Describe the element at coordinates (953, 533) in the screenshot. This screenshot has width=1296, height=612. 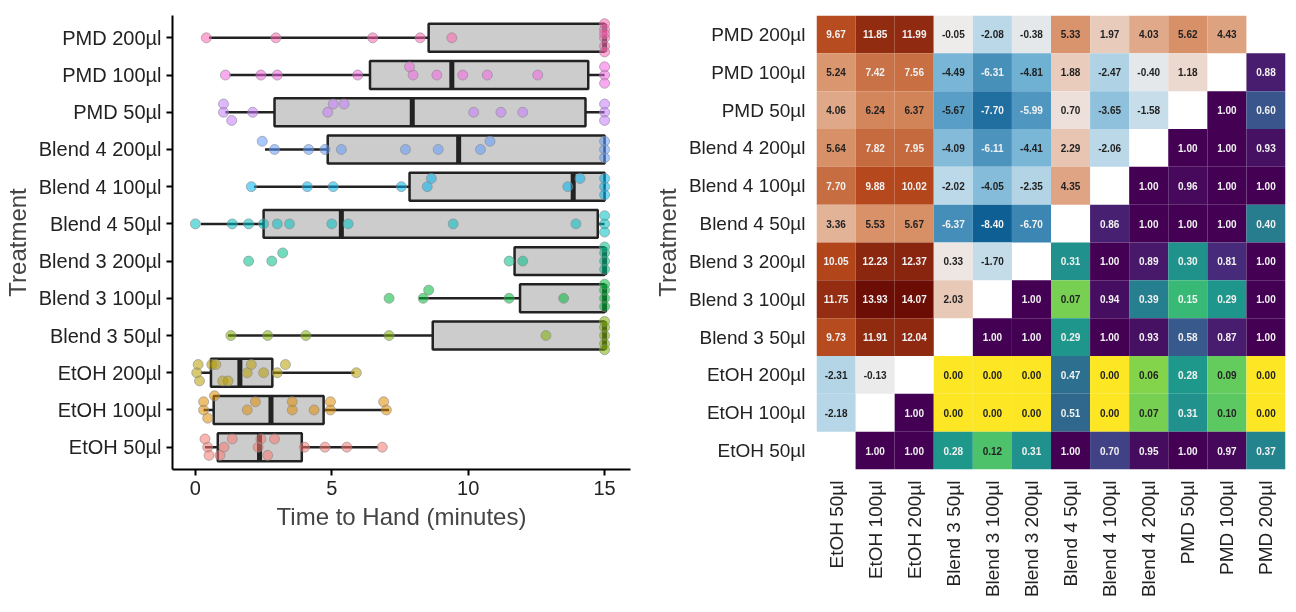
I see `x-tick-label: Blend 3 50µl` at that location.